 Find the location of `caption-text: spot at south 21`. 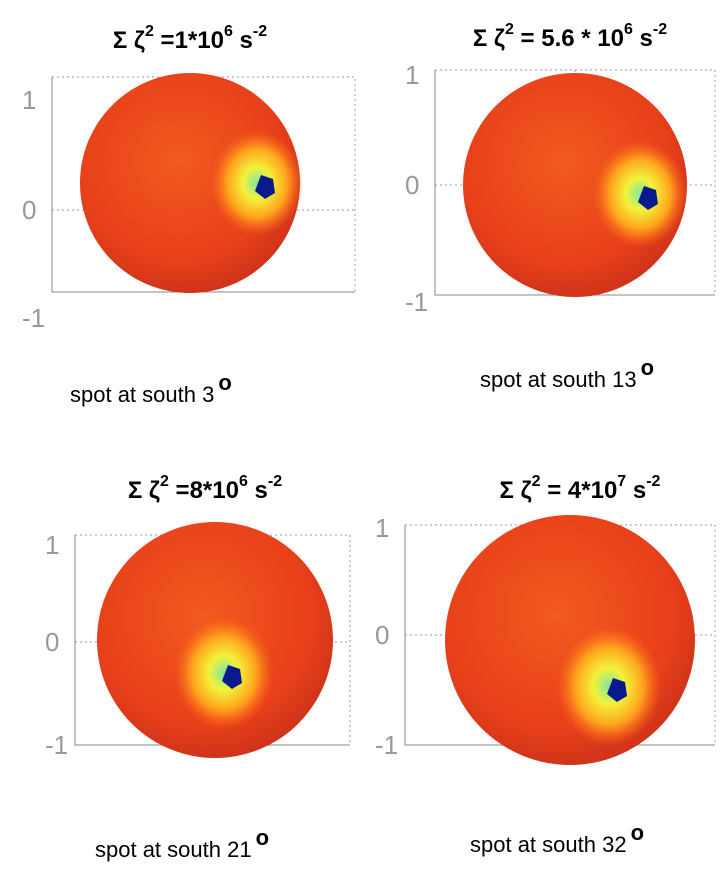

caption-text: spot at south 21 is located at coordinates (173, 849).